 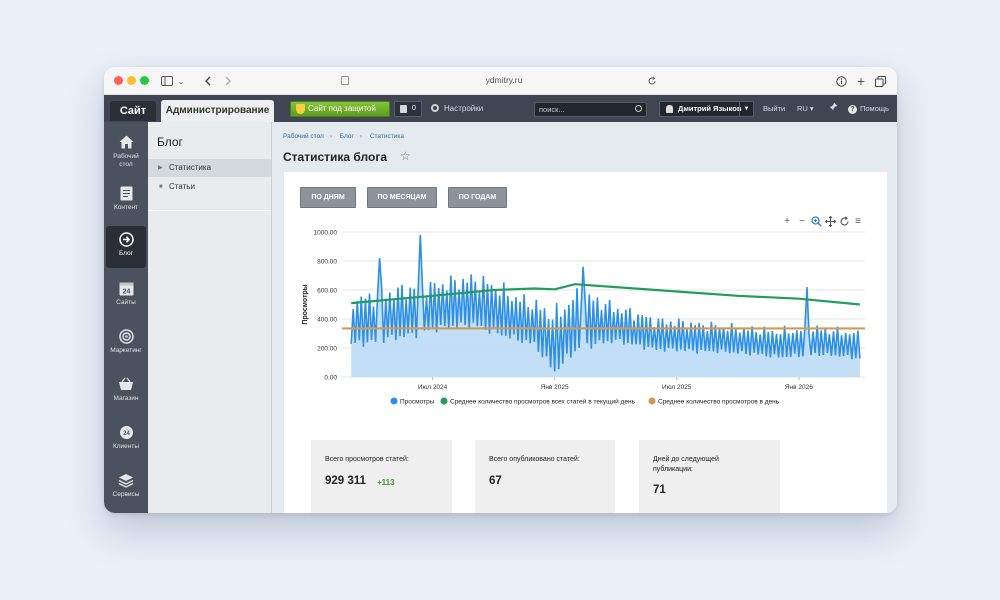 What do you see at coordinates (833, 109) in the screenshot?
I see `pin-icon` at bounding box center [833, 109].